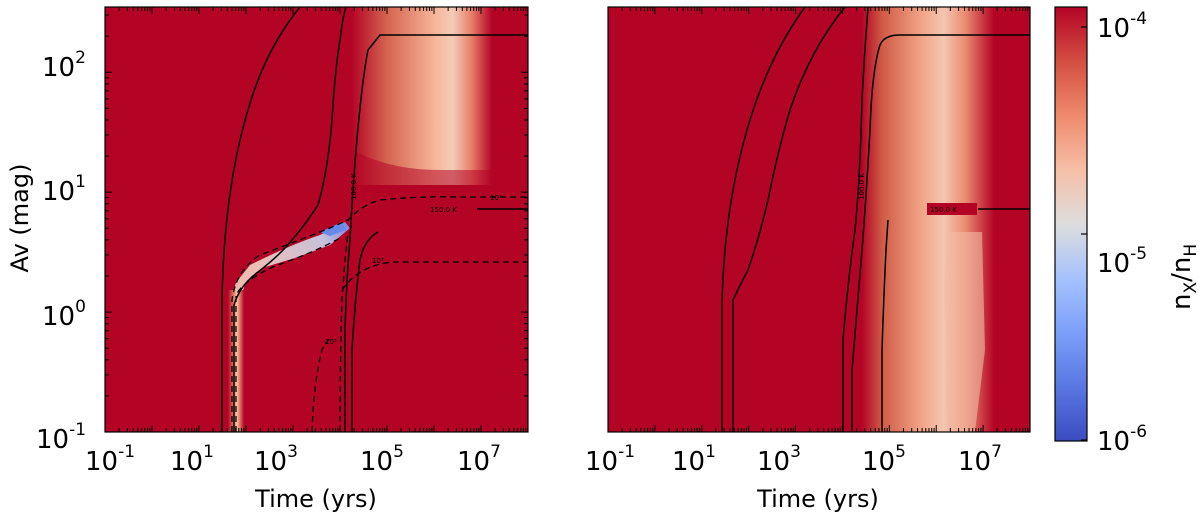 This screenshot has height=523, width=1200. Describe the element at coordinates (64, 65) in the screenshot. I see `y-tick-label: 10²` at that location.